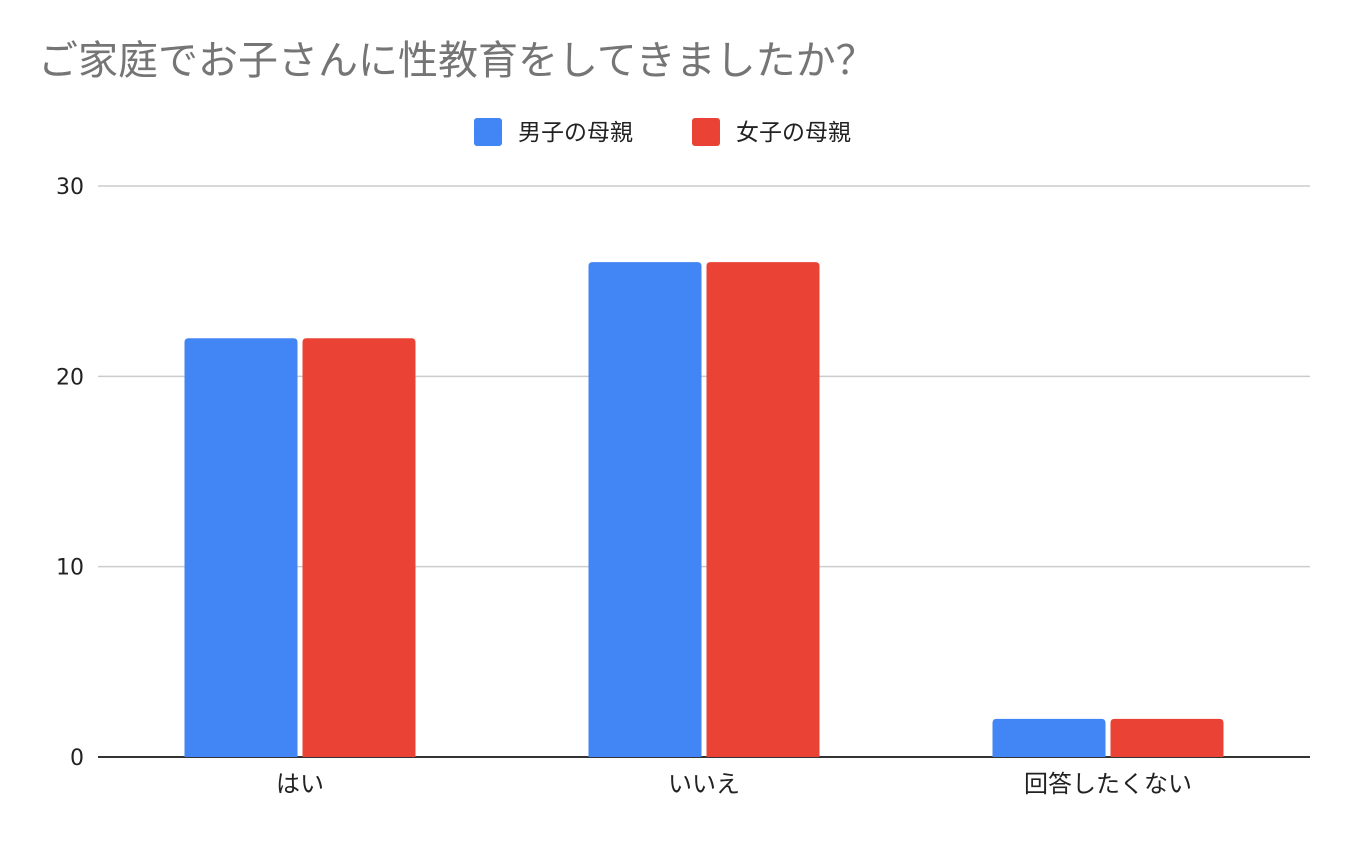 This screenshot has height=848, width=1372. What do you see at coordinates (70, 187) in the screenshot?
I see `y-tick-label-30: 30` at bounding box center [70, 187].